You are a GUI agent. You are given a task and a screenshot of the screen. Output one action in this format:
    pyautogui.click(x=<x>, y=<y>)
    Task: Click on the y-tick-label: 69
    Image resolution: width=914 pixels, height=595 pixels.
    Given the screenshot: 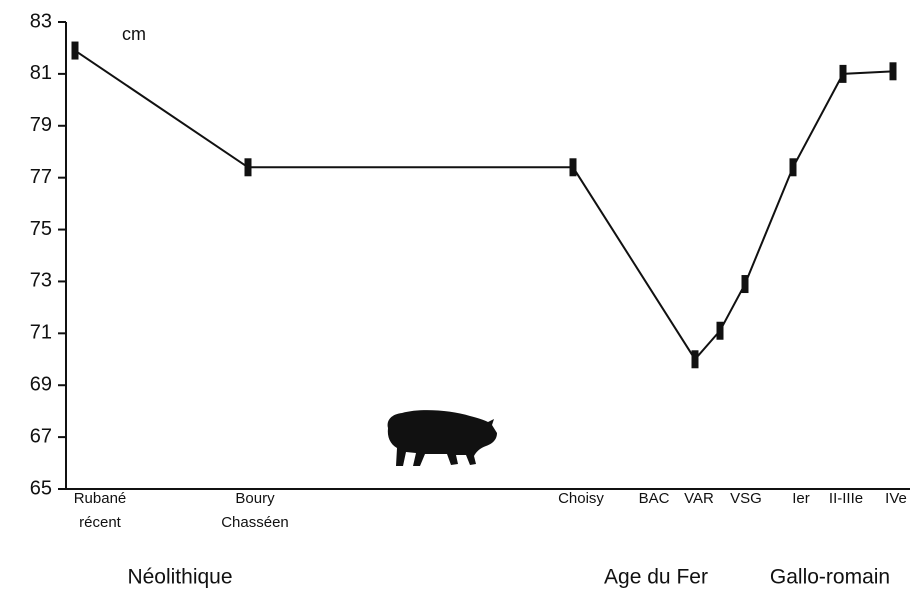 What is the action you would take?
    pyautogui.click(x=41, y=385)
    